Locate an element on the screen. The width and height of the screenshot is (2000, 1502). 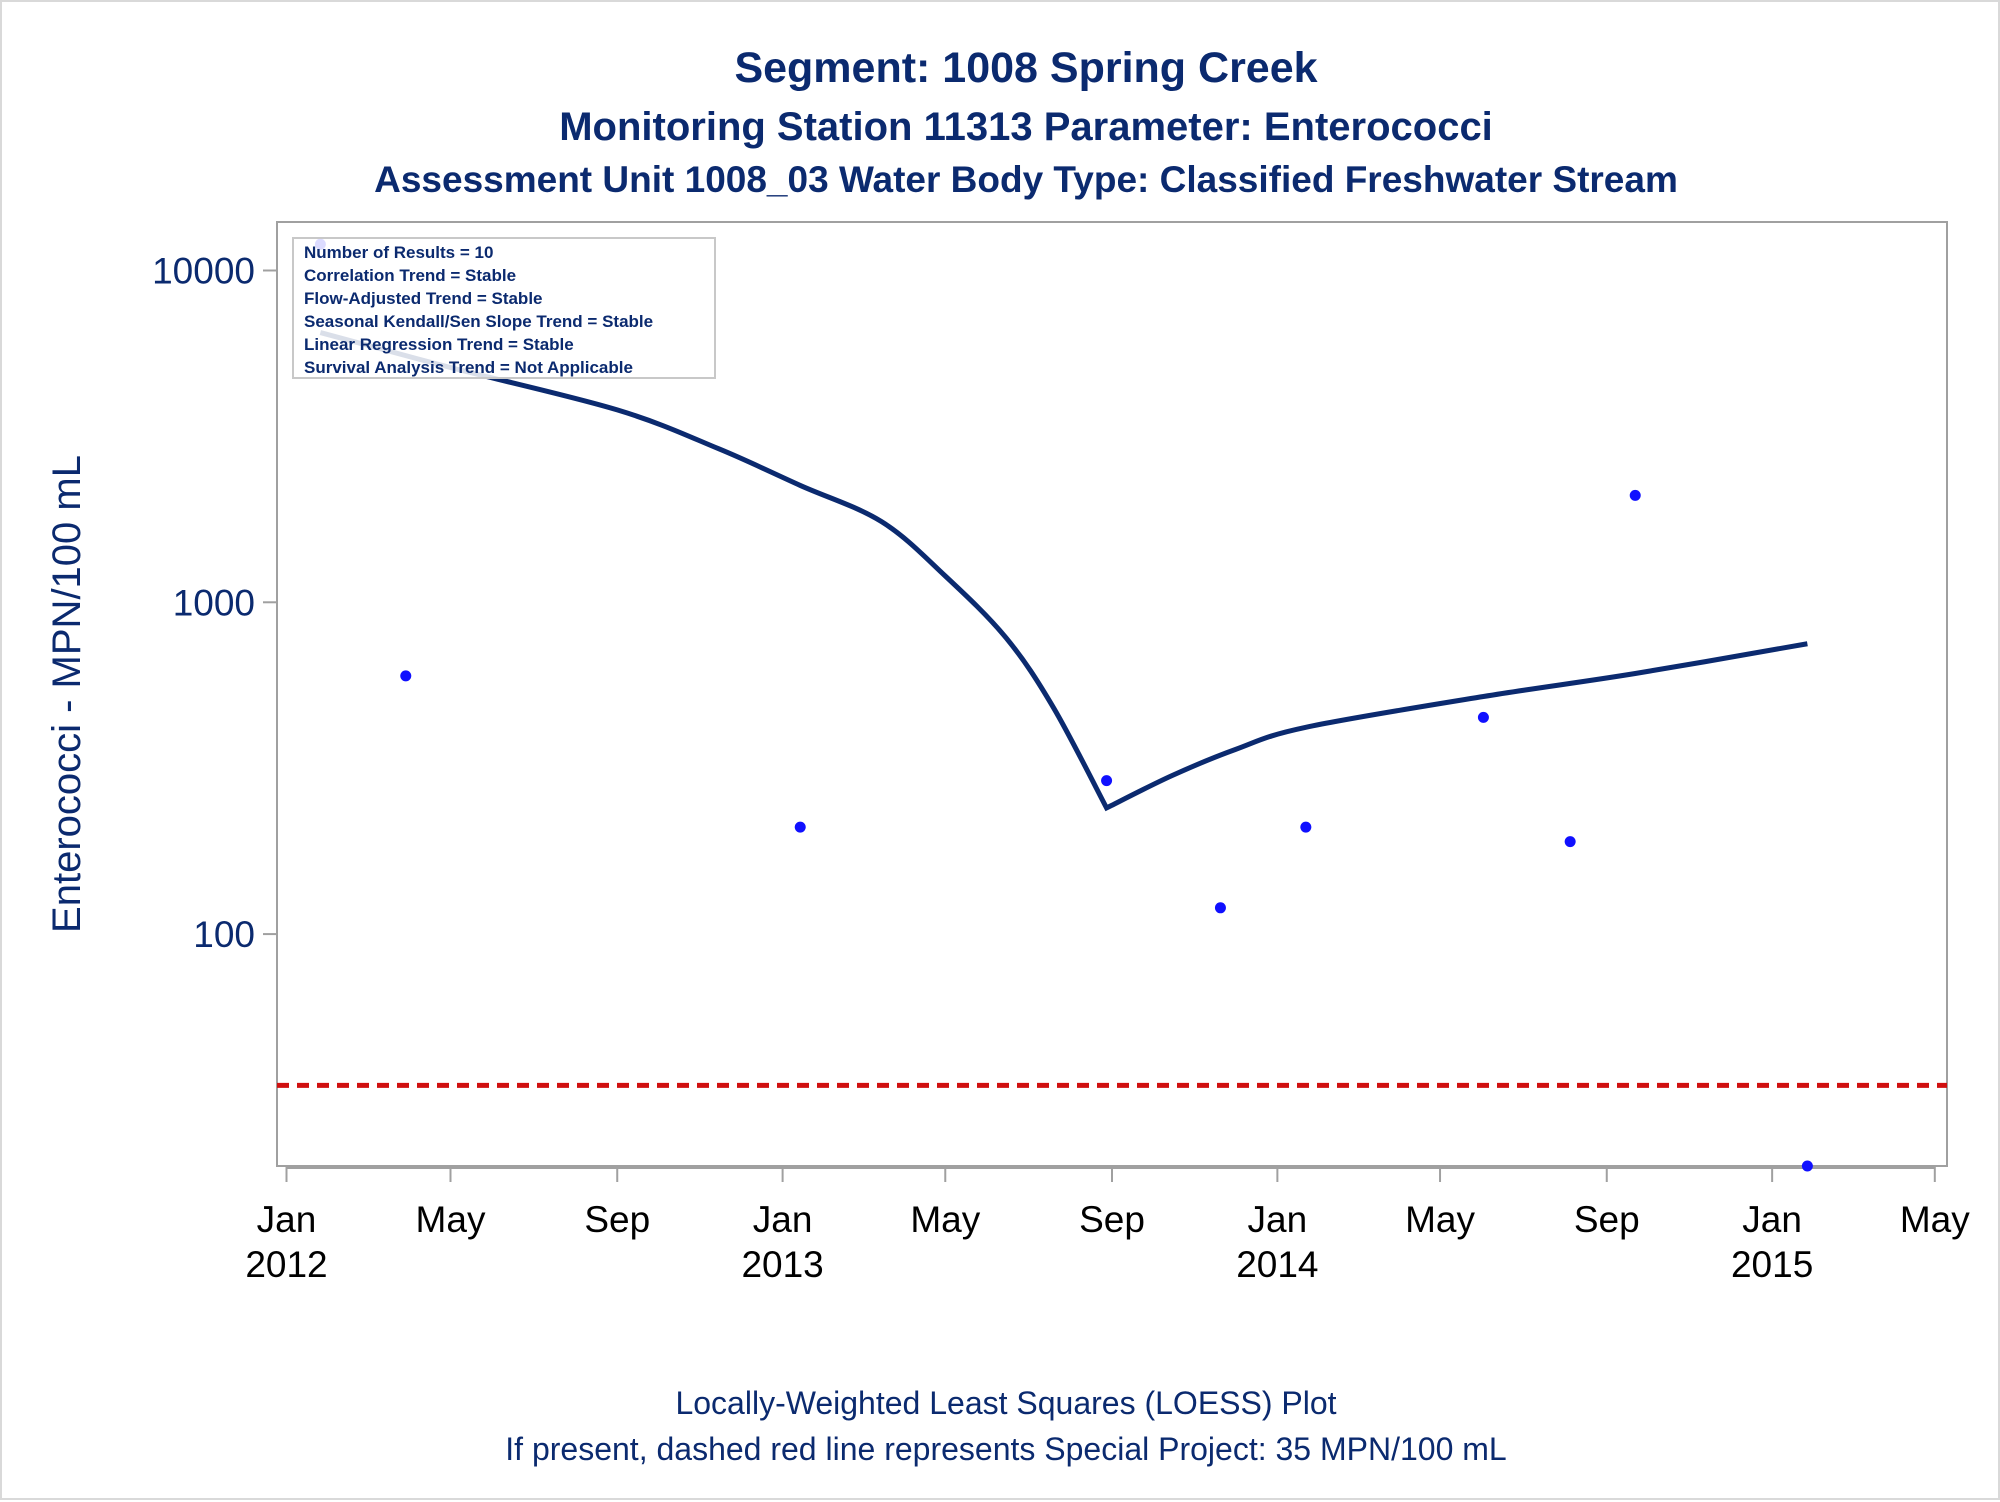
x-tick-year-label: 2014 is located at coordinates (1277, 1264).